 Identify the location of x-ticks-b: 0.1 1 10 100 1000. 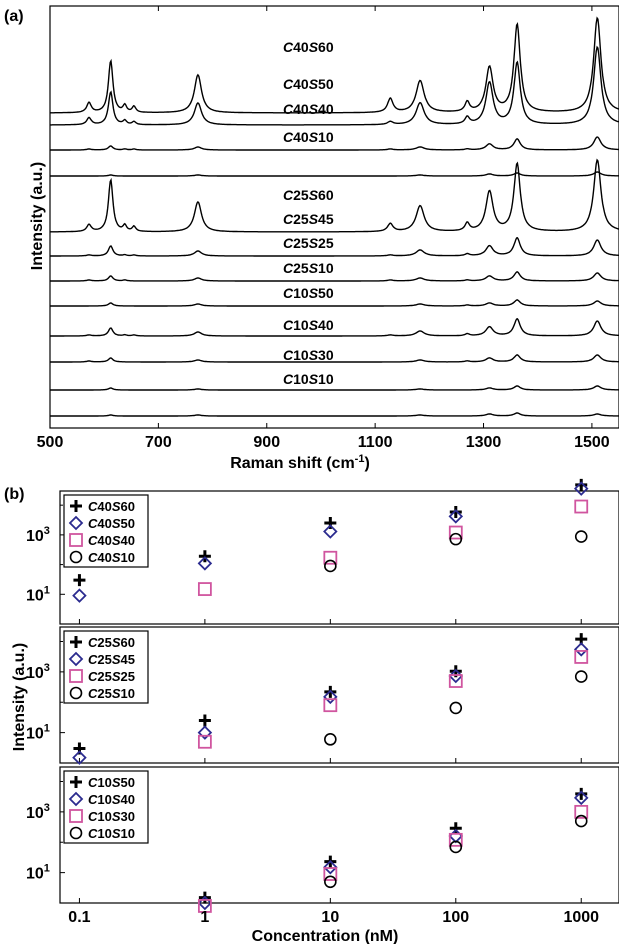
(333, 917).